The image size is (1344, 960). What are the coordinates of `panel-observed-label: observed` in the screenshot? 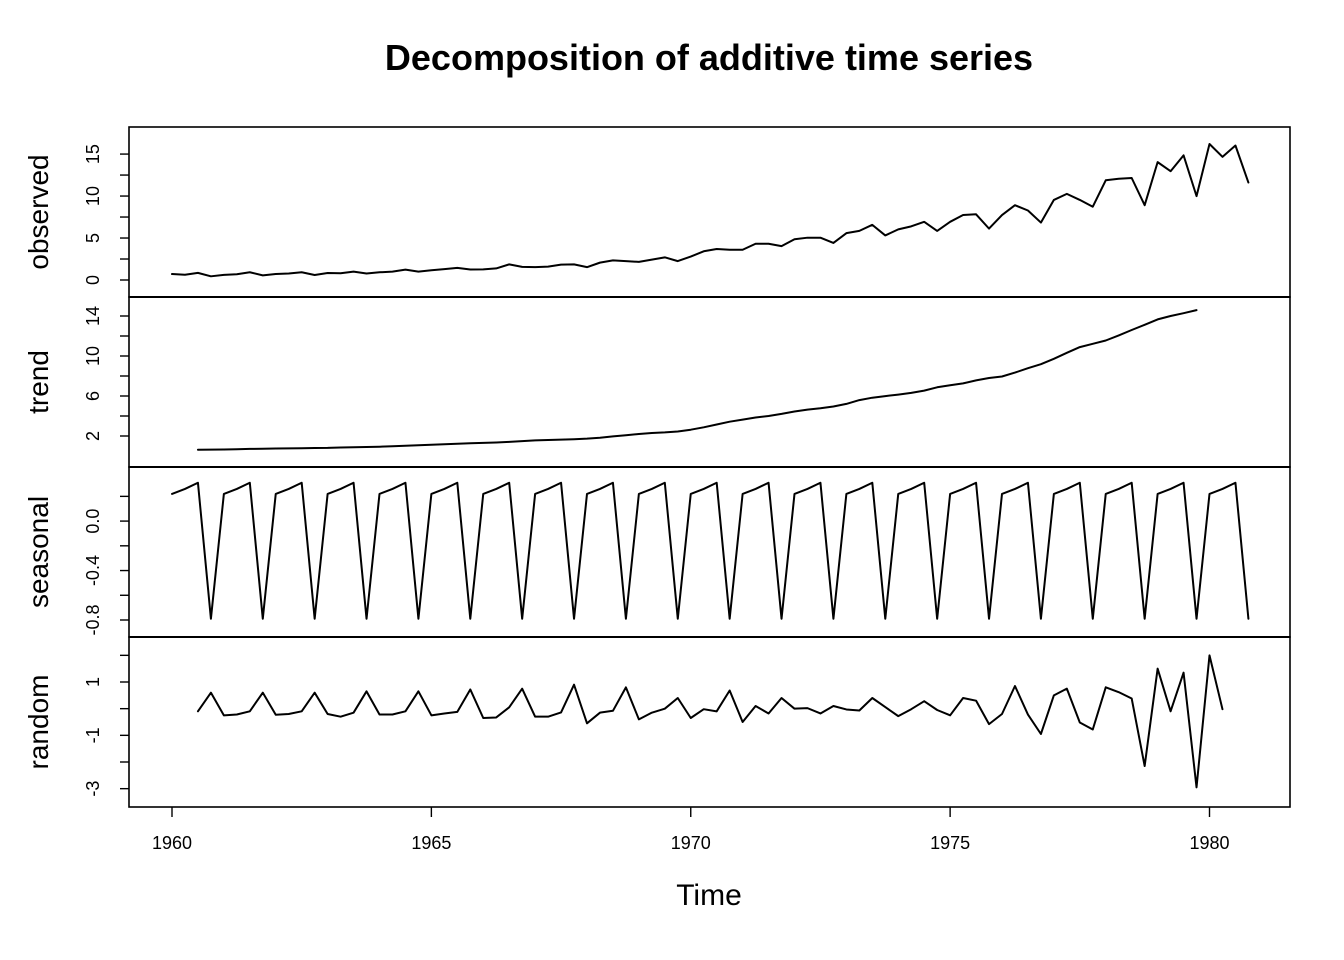 It's located at (38, 211).